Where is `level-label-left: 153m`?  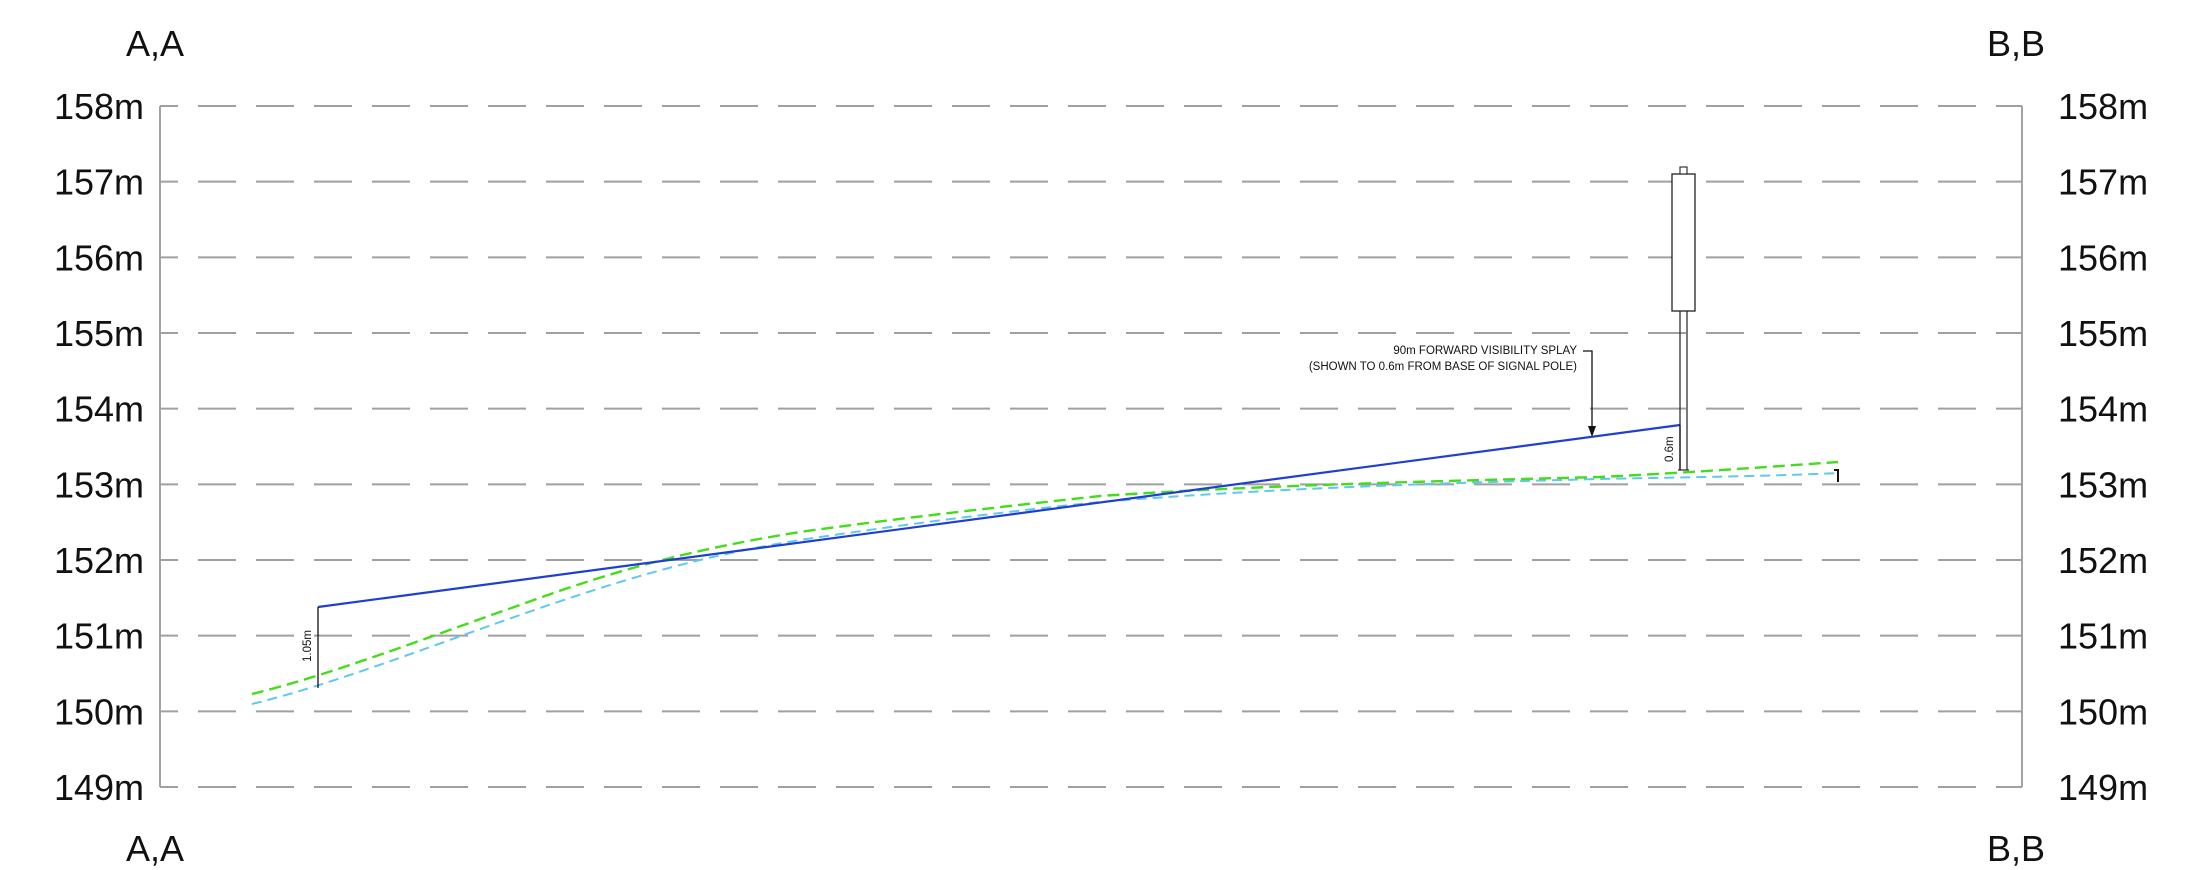
level-label-left: 153m is located at coordinates (99, 484).